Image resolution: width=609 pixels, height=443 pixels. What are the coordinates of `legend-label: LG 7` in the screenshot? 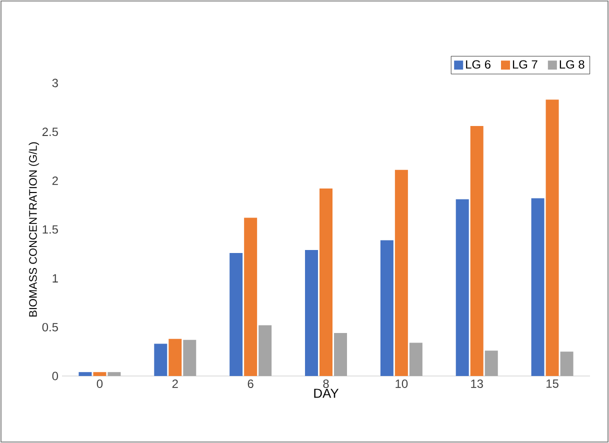 It's located at (525, 64).